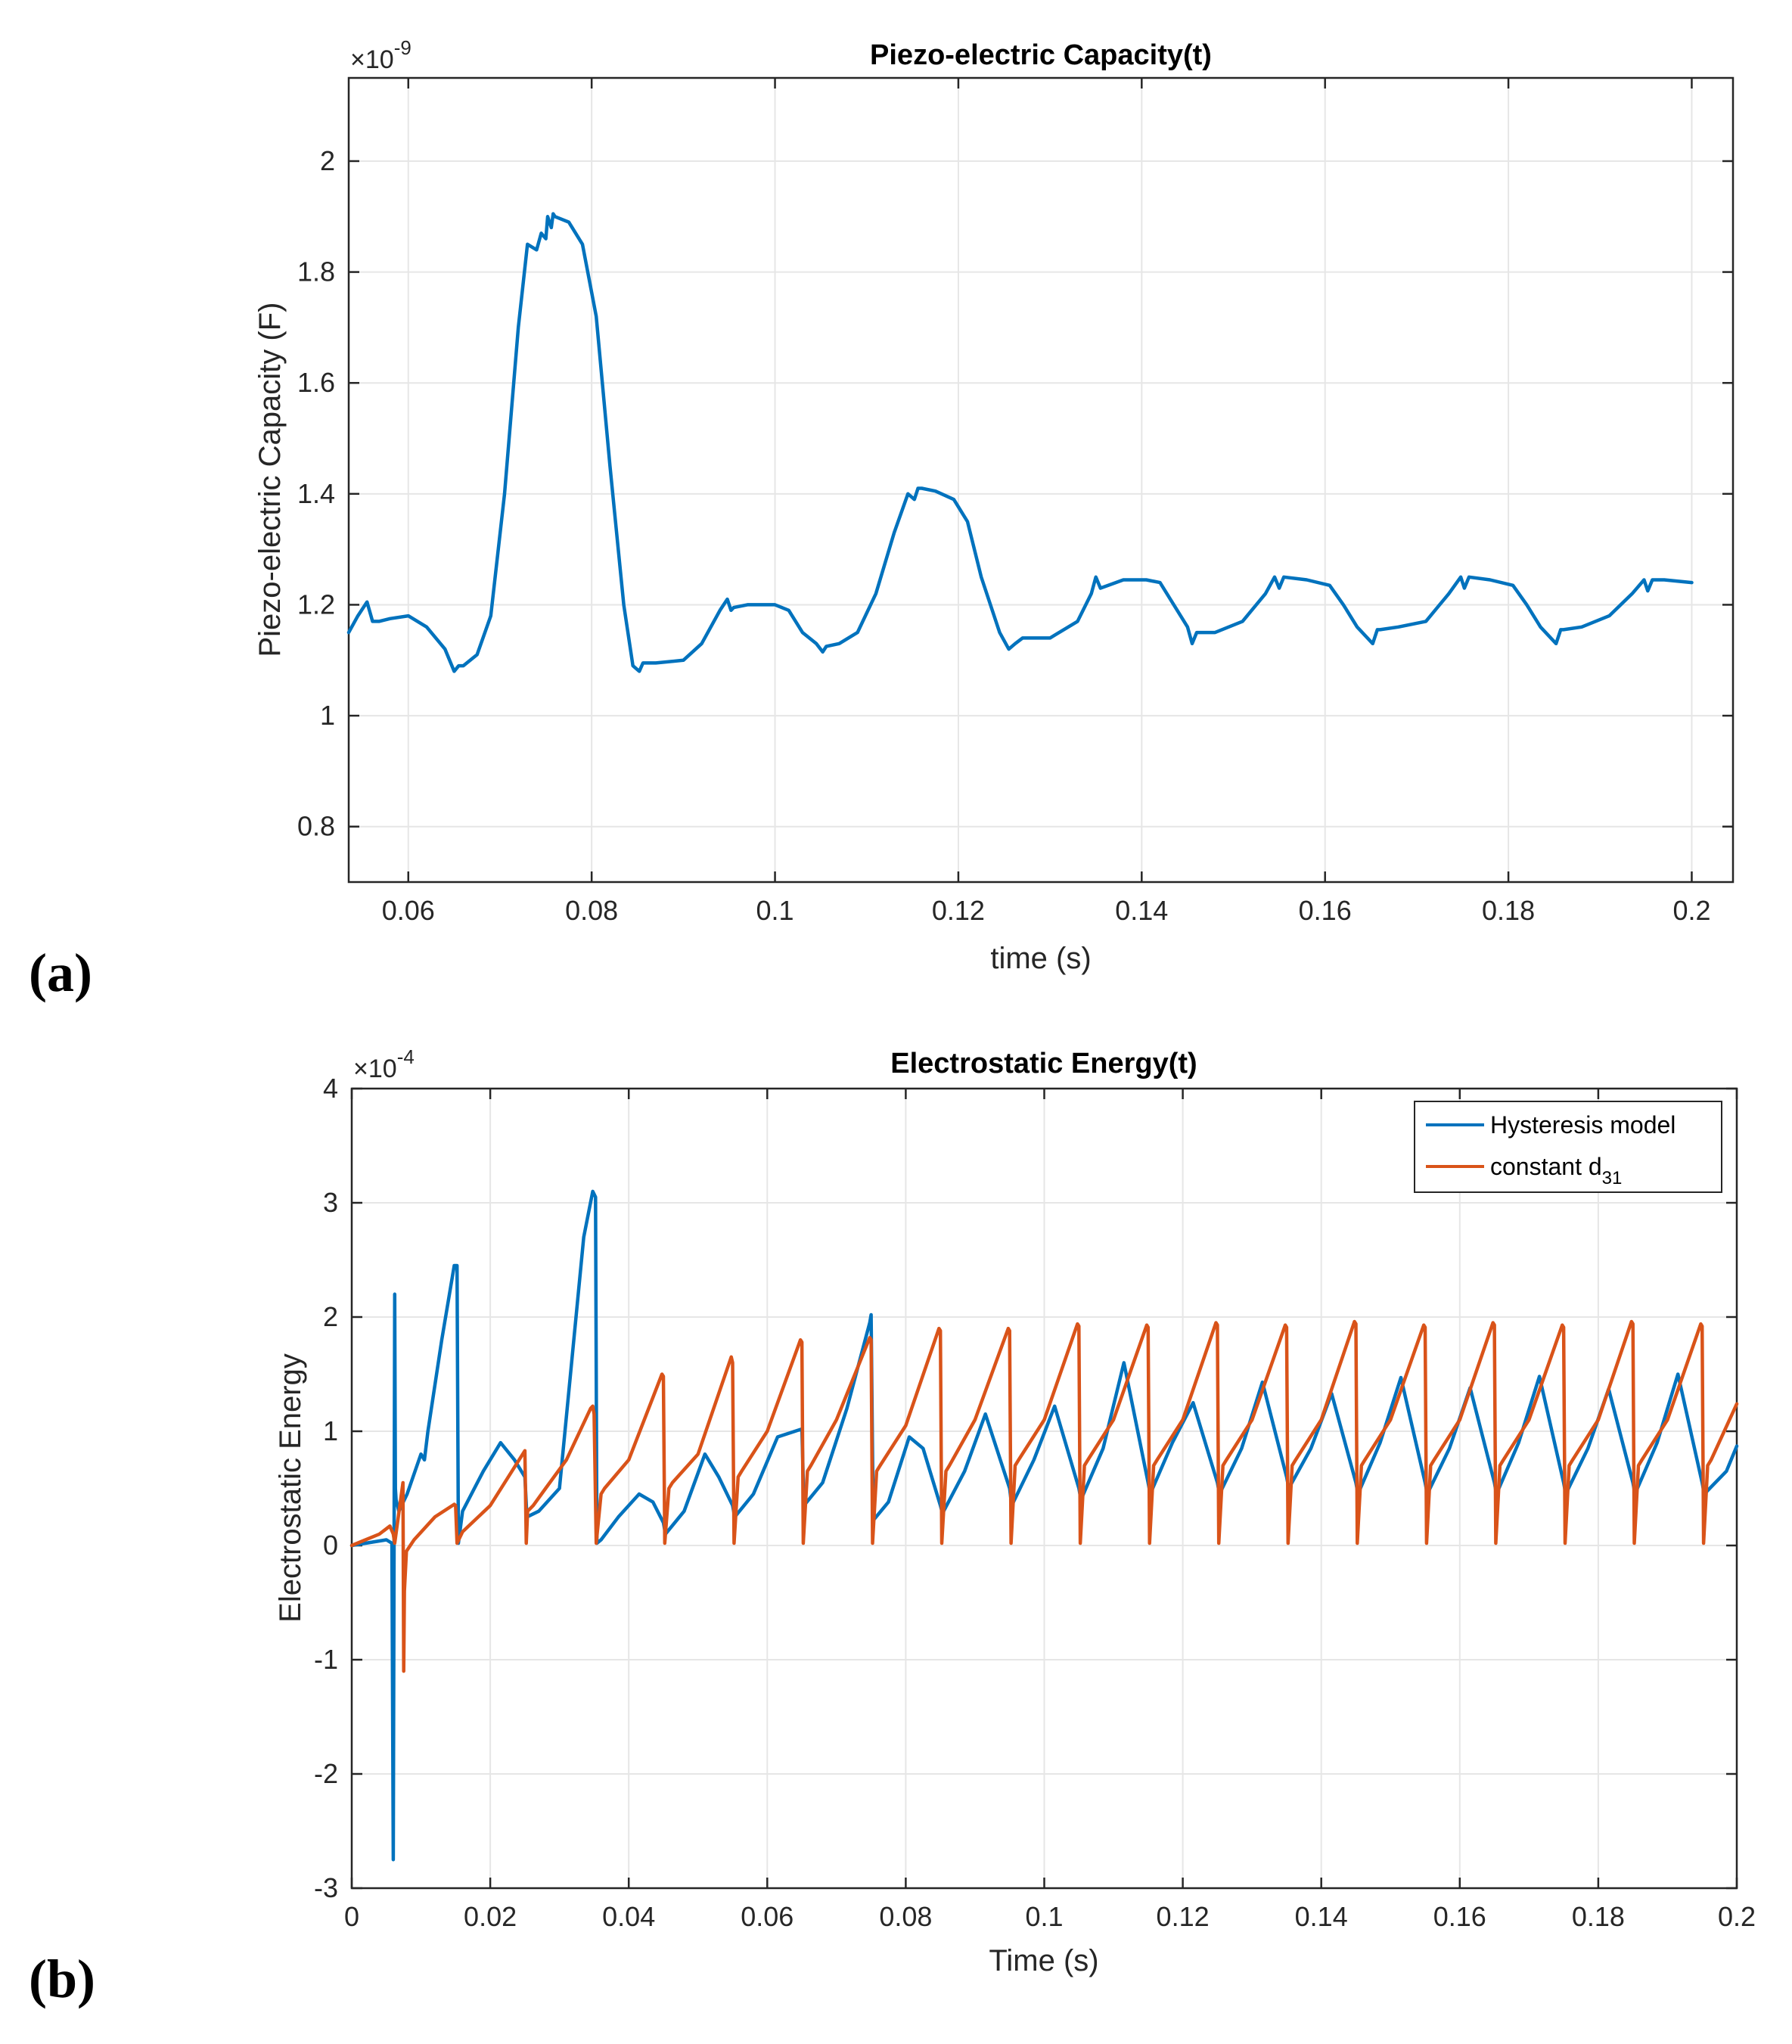 The image size is (1792, 2044). I want to click on y-tick-label: 1.4, so click(316, 493).